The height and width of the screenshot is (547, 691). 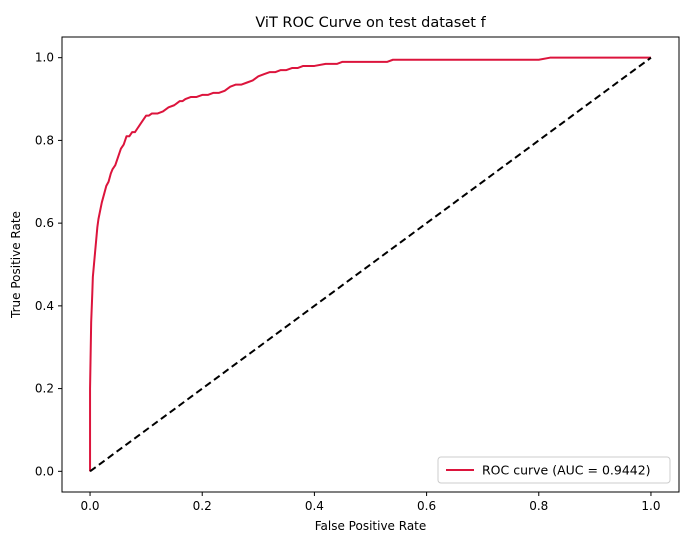 I want to click on y-tick-label: 0.8, so click(x=44, y=140).